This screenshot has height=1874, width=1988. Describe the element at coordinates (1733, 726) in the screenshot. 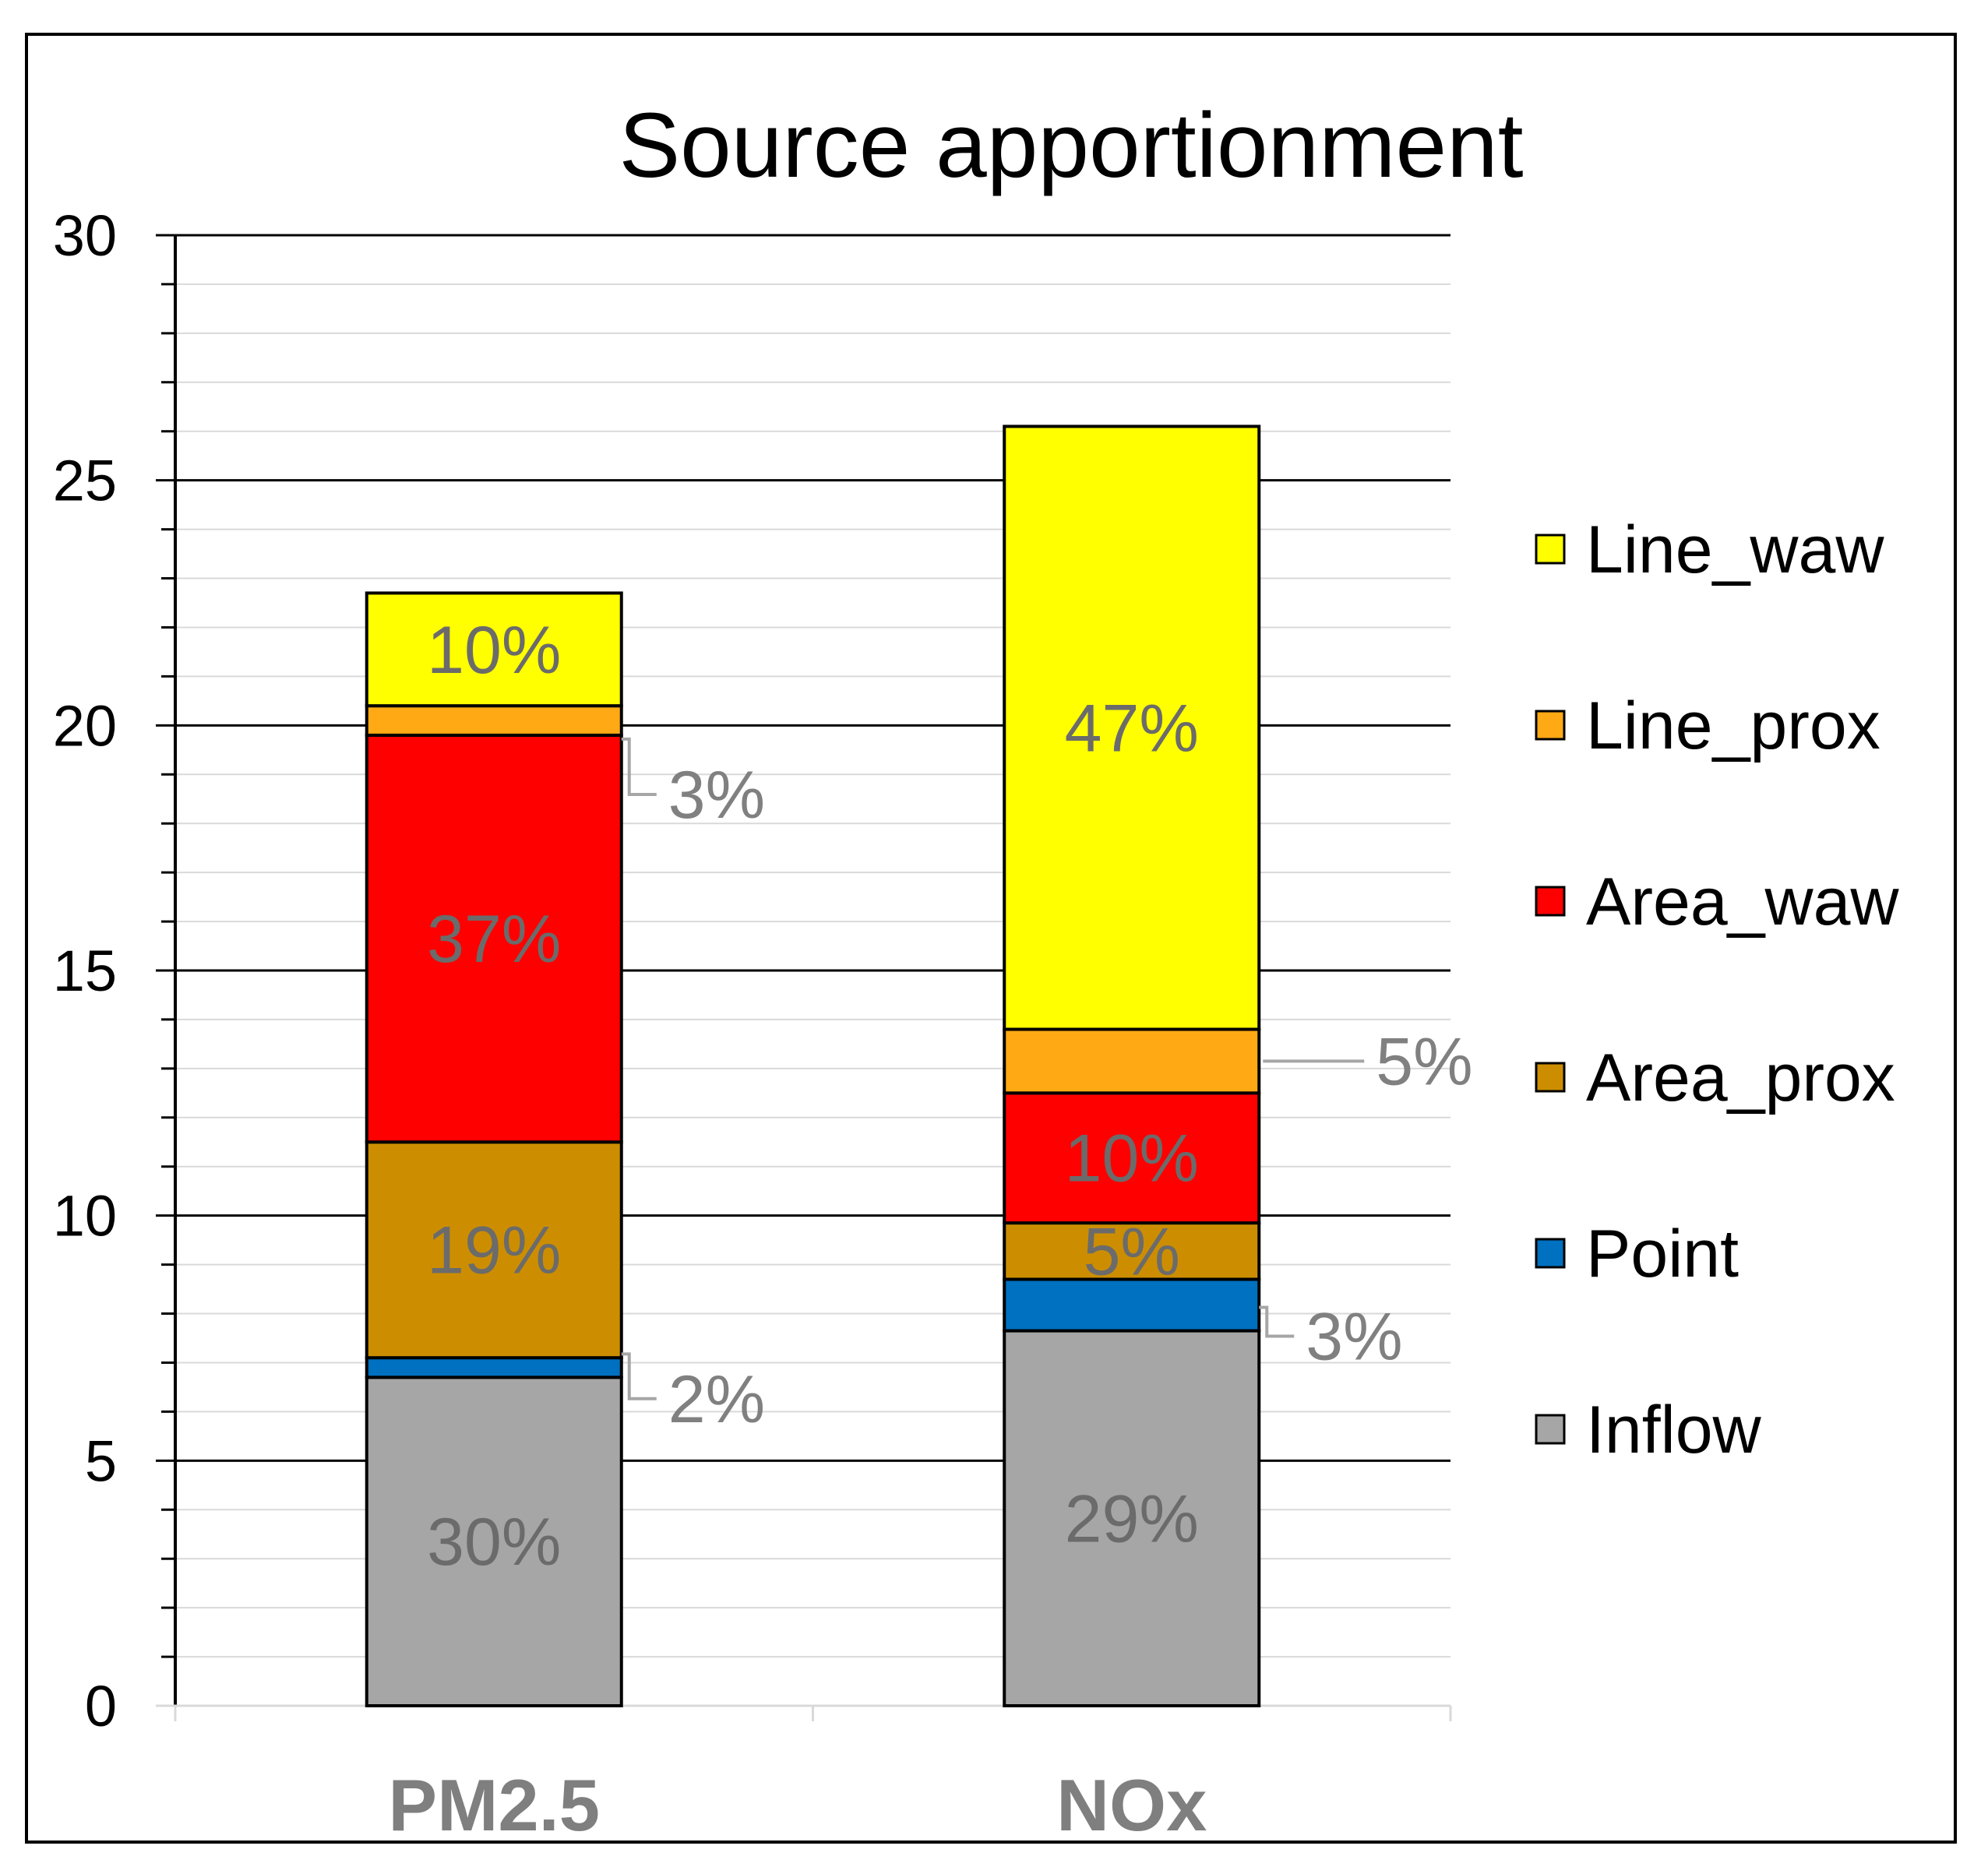

I see `legend-label: Line_prox` at that location.